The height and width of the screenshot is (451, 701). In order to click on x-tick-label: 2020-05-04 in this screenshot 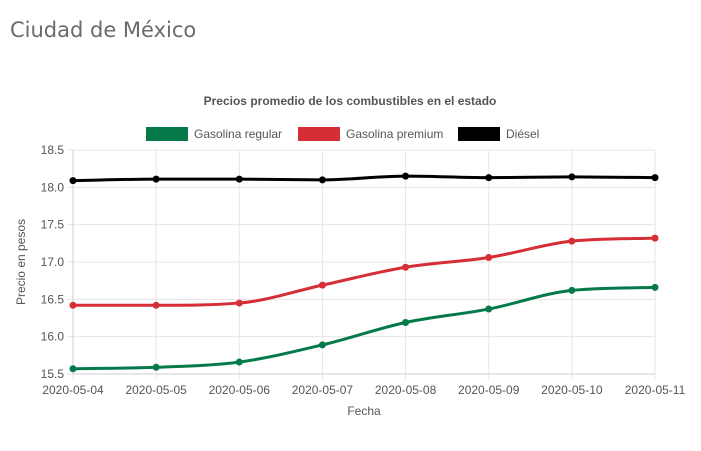, I will do `click(73, 390)`.